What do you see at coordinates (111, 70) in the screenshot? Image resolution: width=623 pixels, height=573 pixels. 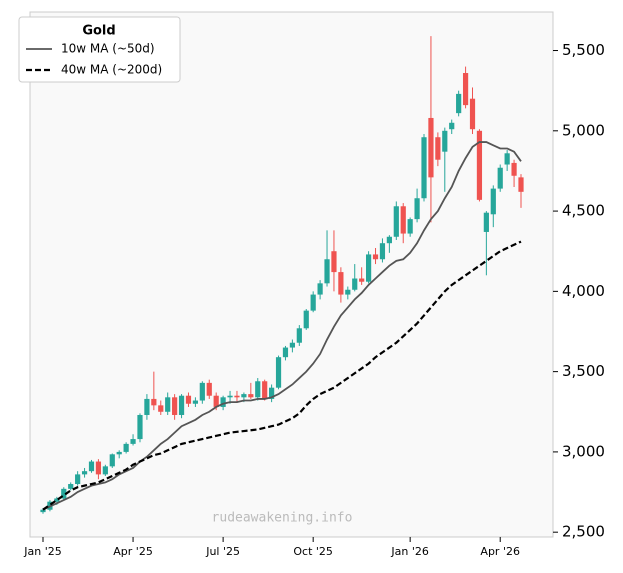 I see `legend-label: 40w MA (~200d)` at bounding box center [111, 70].